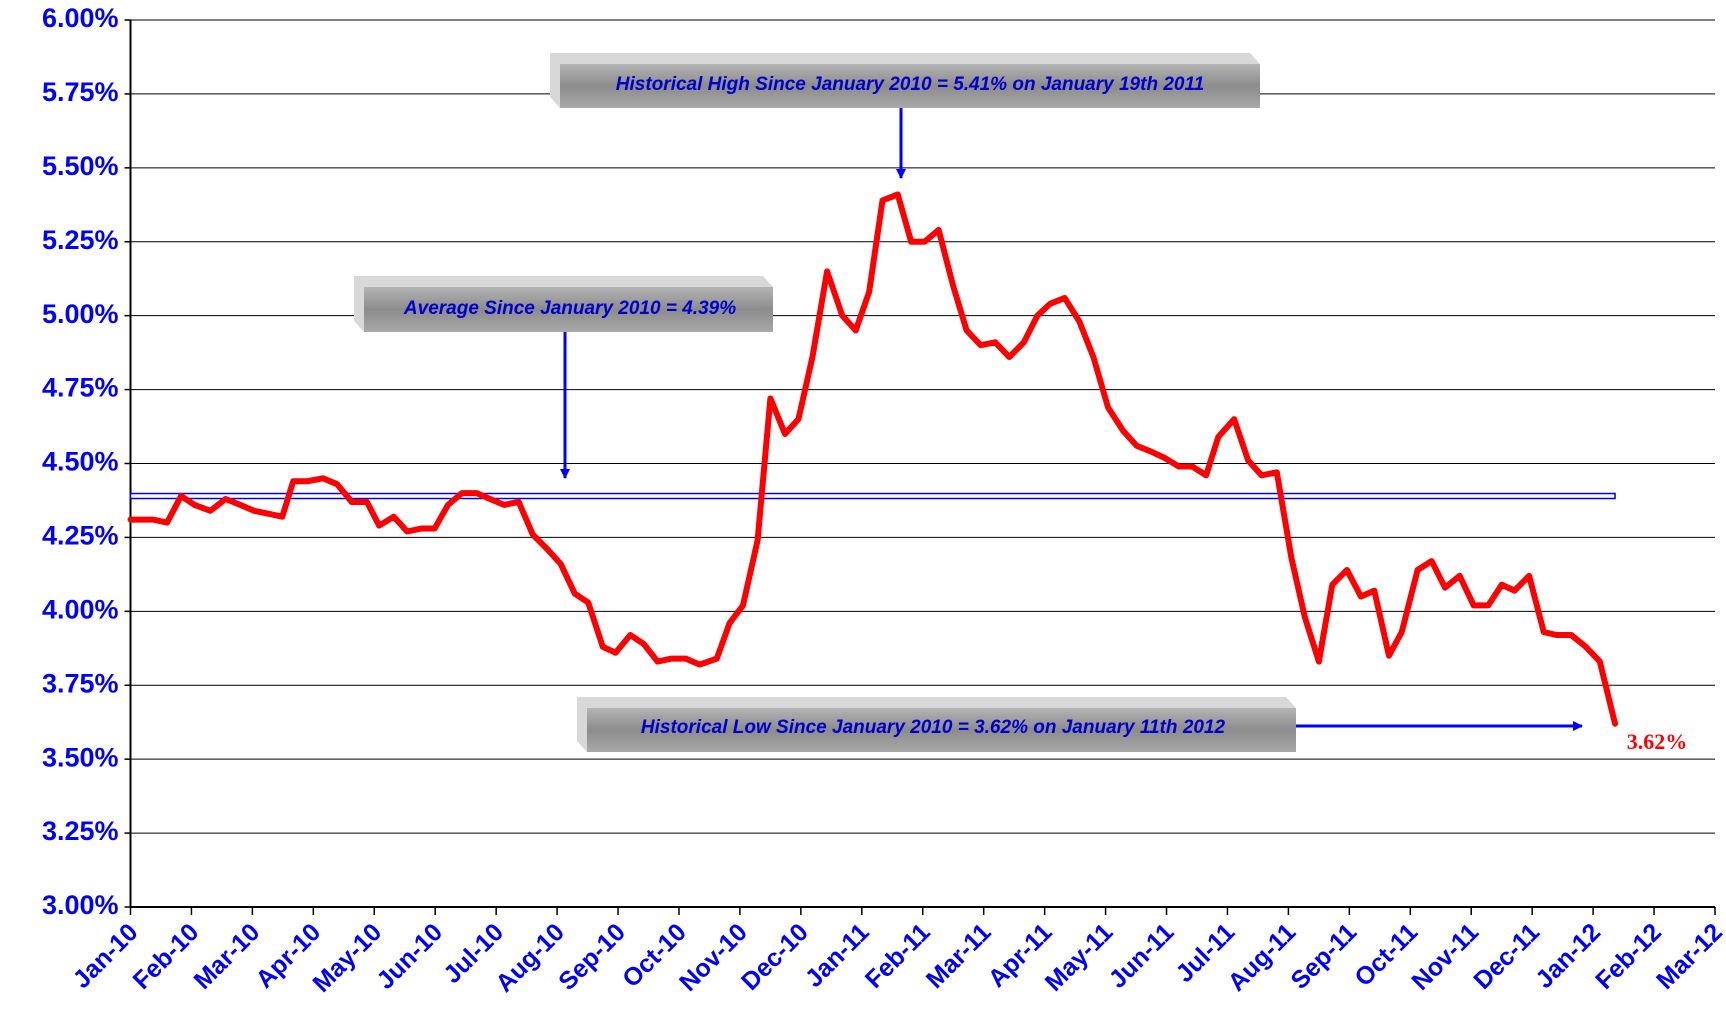 The image size is (1726, 1021). I want to click on y-tick-label: 3.50%, so click(80, 757).